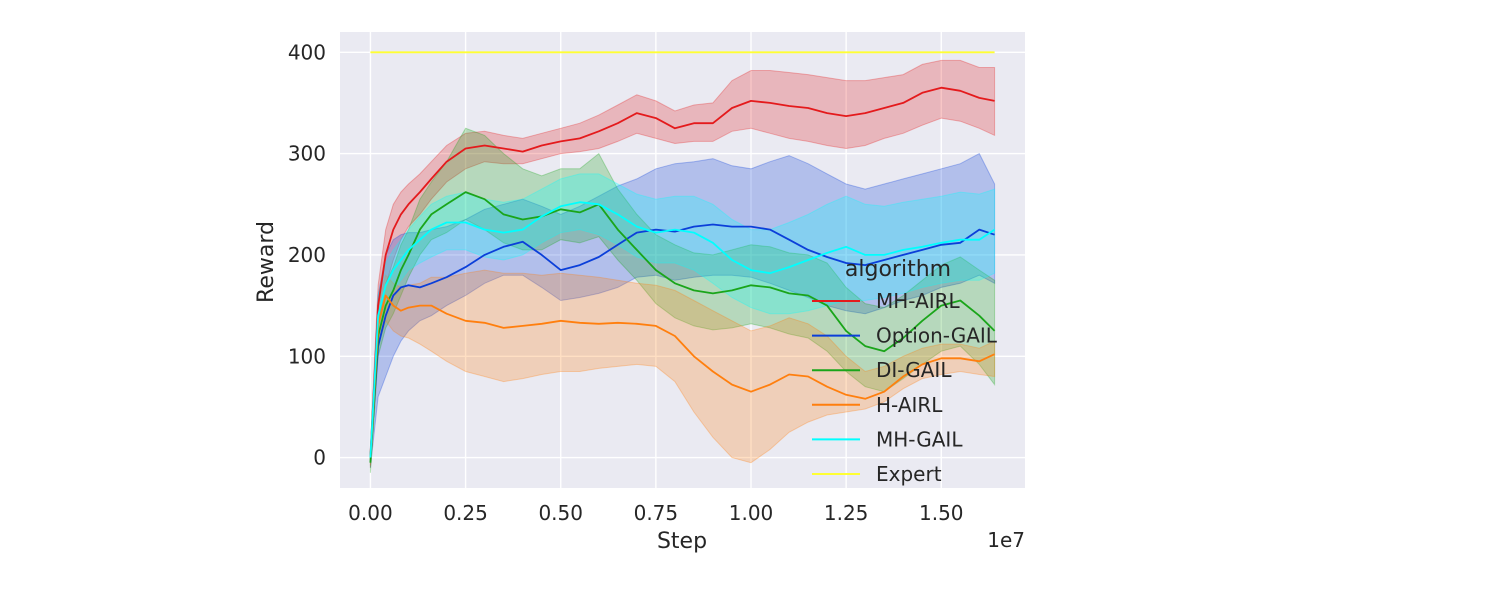  What do you see at coordinates (941, 513) in the screenshot?
I see `x-tick-label: 1.50` at bounding box center [941, 513].